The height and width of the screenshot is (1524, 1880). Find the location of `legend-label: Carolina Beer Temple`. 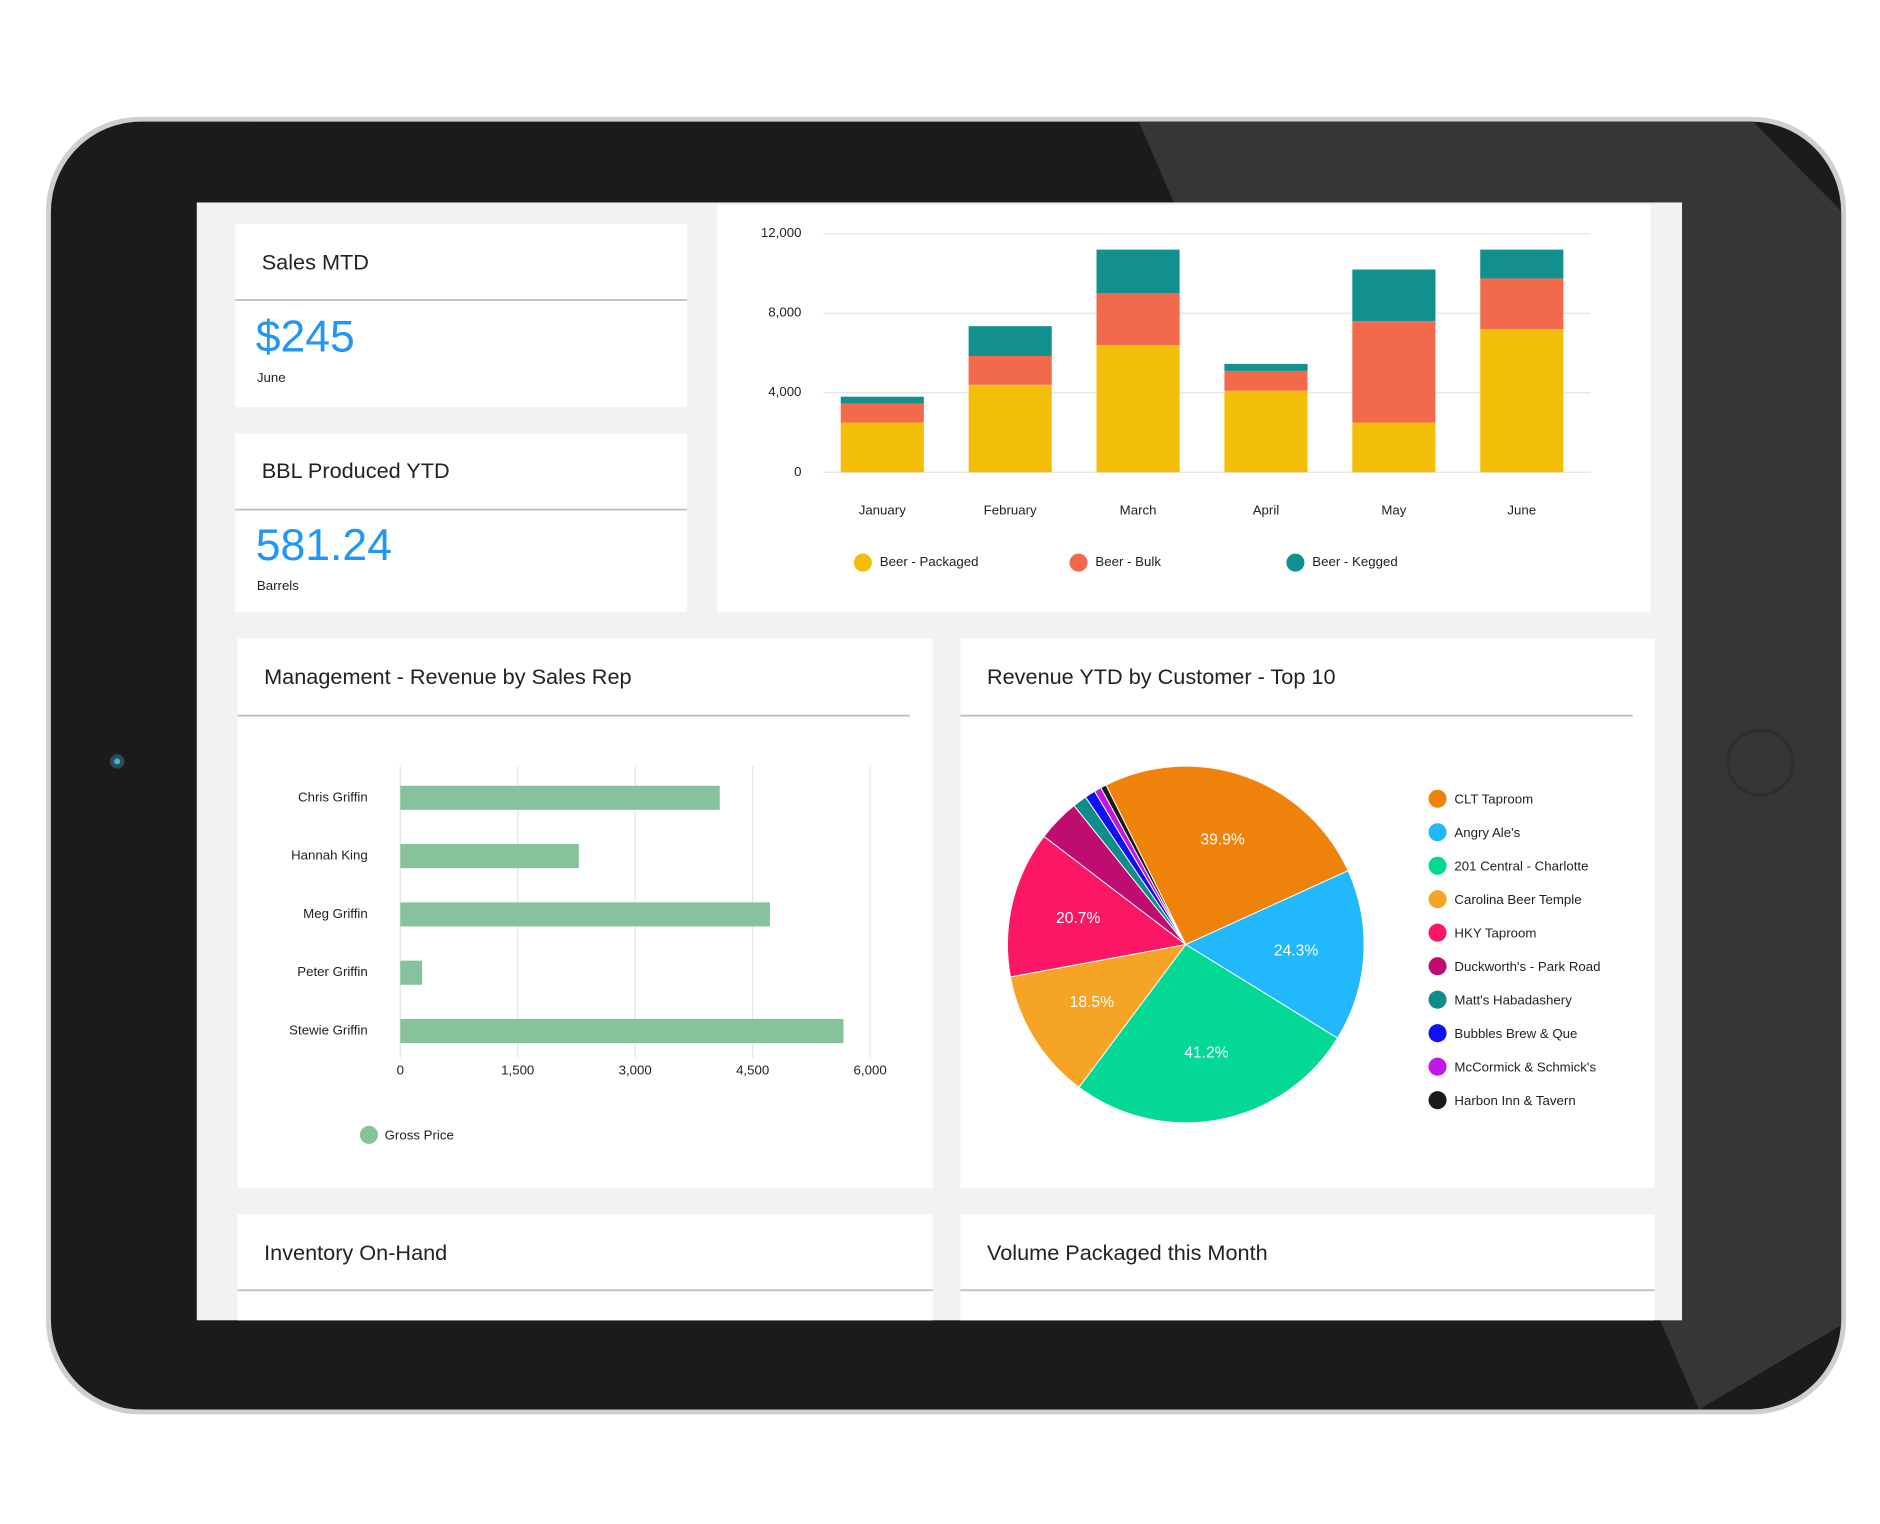

legend-label: Carolina Beer Temple is located at coordinates (1517, 899).